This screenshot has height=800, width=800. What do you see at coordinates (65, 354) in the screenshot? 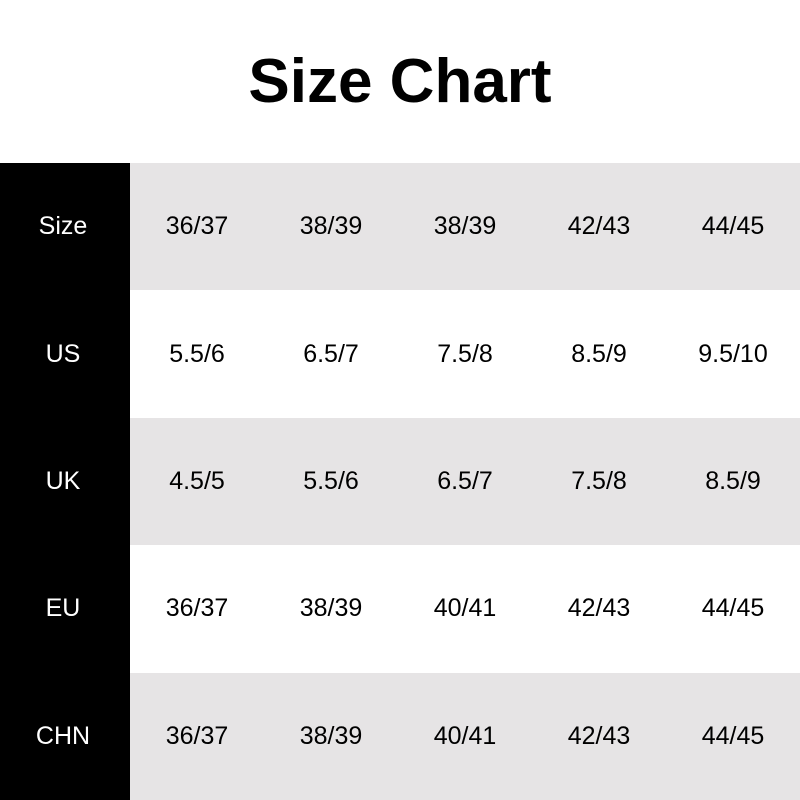
I see `row-label: US` at bounding box center [65, 354].